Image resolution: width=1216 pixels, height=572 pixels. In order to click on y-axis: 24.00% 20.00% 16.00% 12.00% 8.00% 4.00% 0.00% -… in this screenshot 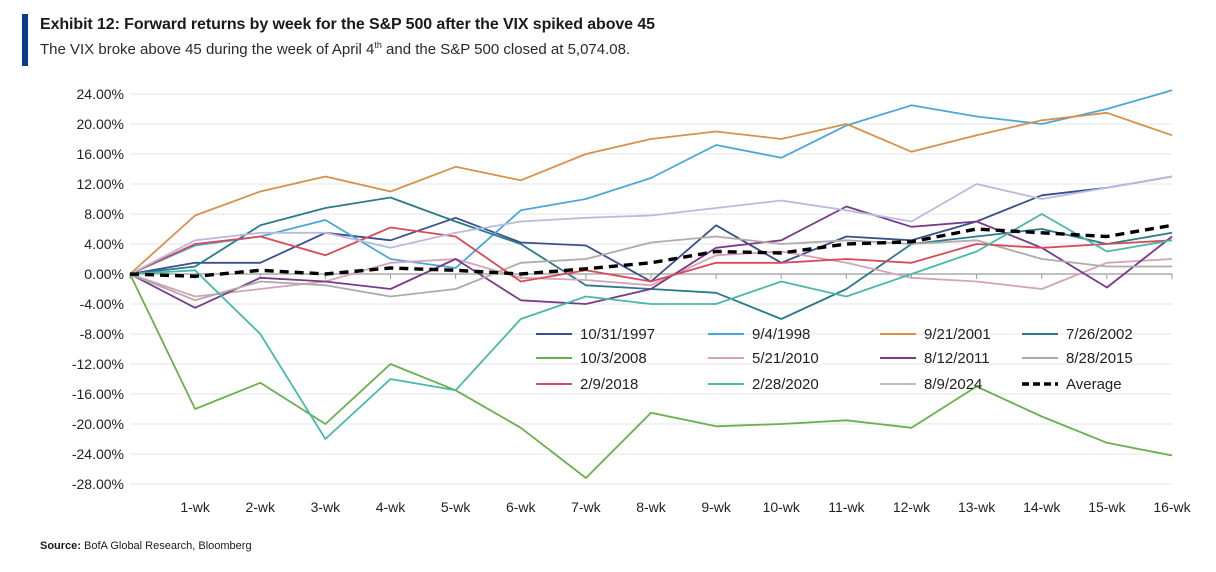, I will do `click(98, 289)`.